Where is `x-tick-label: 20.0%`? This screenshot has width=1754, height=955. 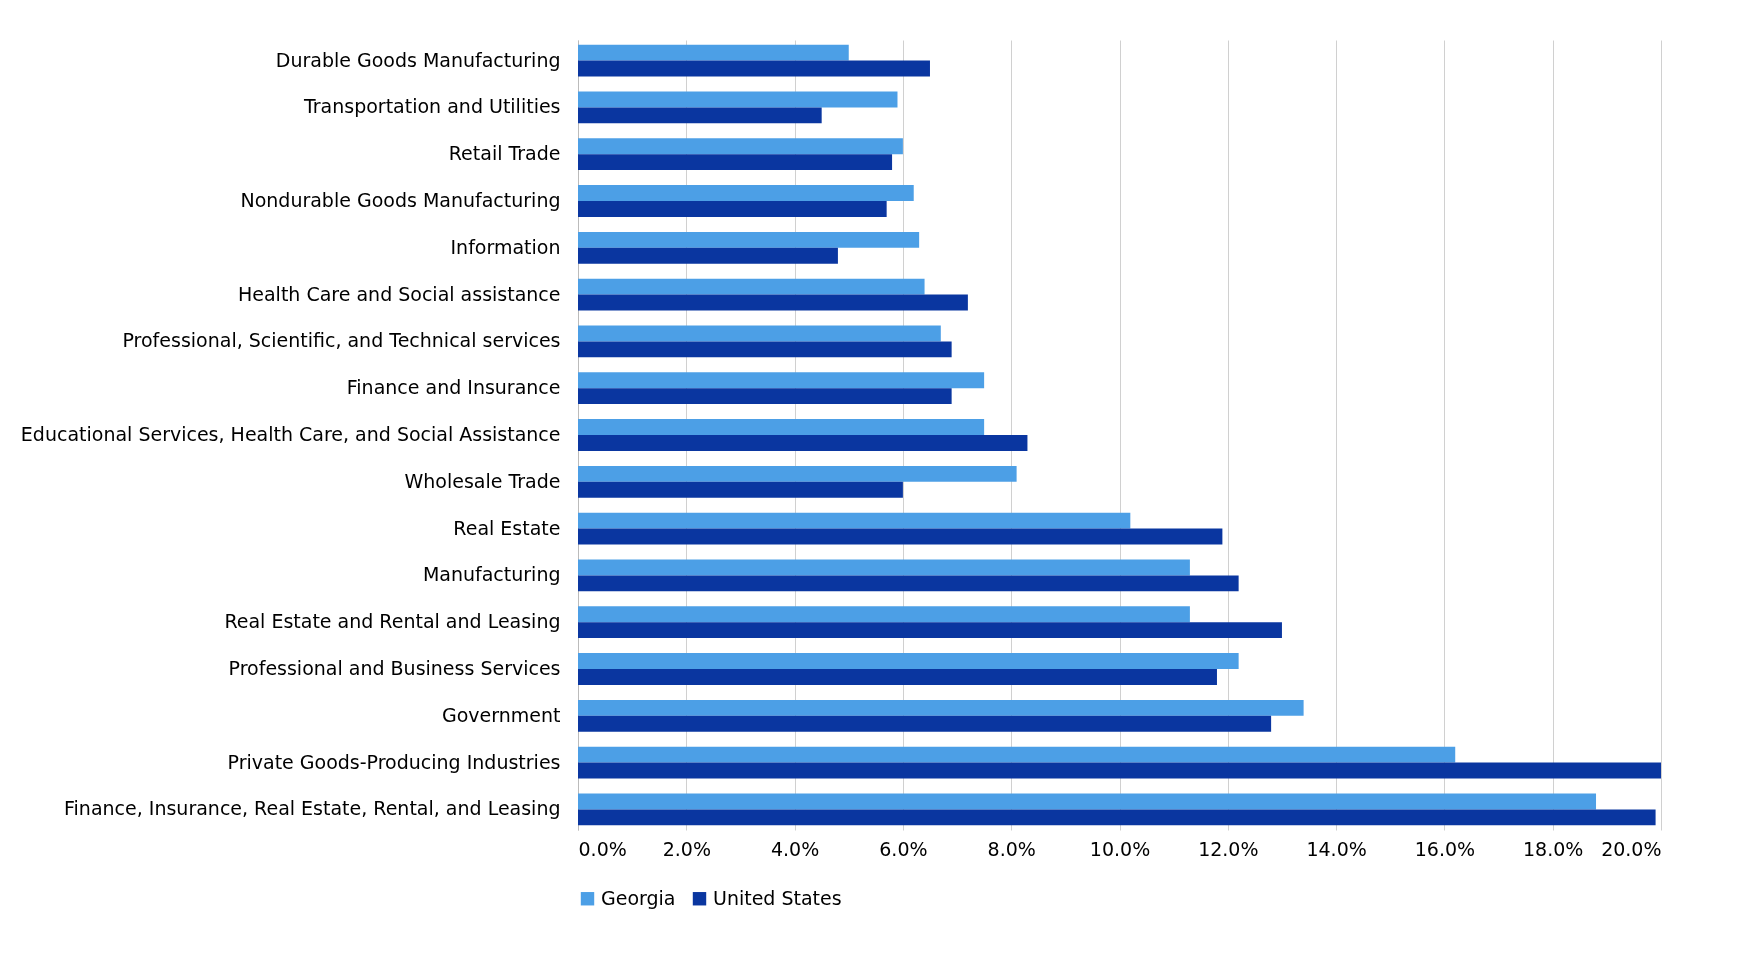 x-tick-label: 20.0% is located at coordinates (1631, 848).